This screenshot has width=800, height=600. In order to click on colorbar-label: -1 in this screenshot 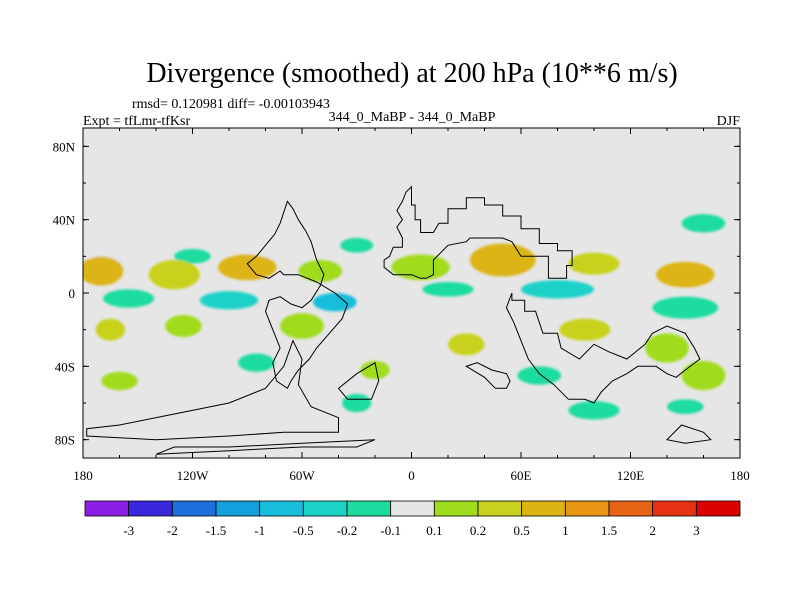, I will do `click(259, 530)`.